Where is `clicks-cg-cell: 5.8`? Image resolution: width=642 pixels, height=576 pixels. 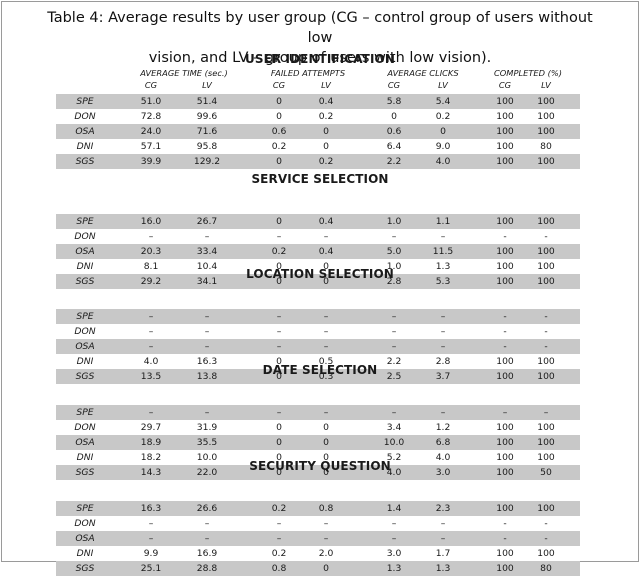
clicks-cg-cell: 5.8 is located at coordinates (394, 101).